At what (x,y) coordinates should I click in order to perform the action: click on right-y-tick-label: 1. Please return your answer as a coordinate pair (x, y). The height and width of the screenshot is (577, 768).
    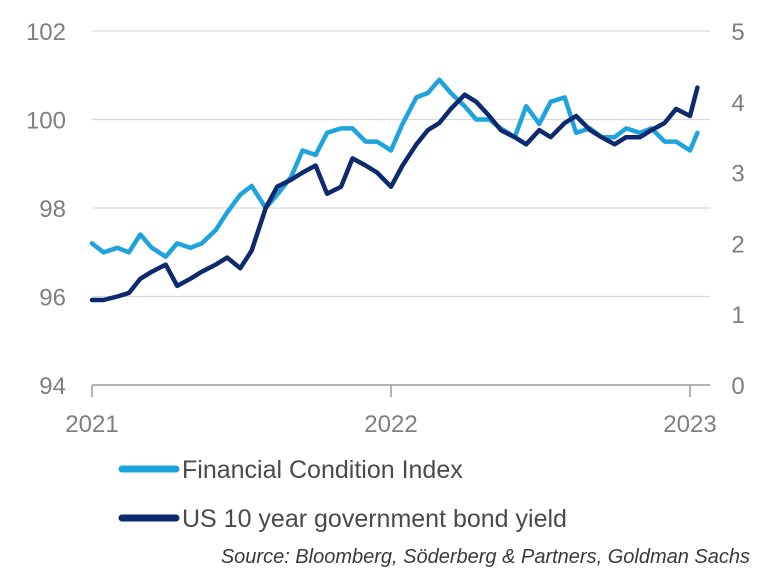
    Looking at the image, I should click on (737, 315).